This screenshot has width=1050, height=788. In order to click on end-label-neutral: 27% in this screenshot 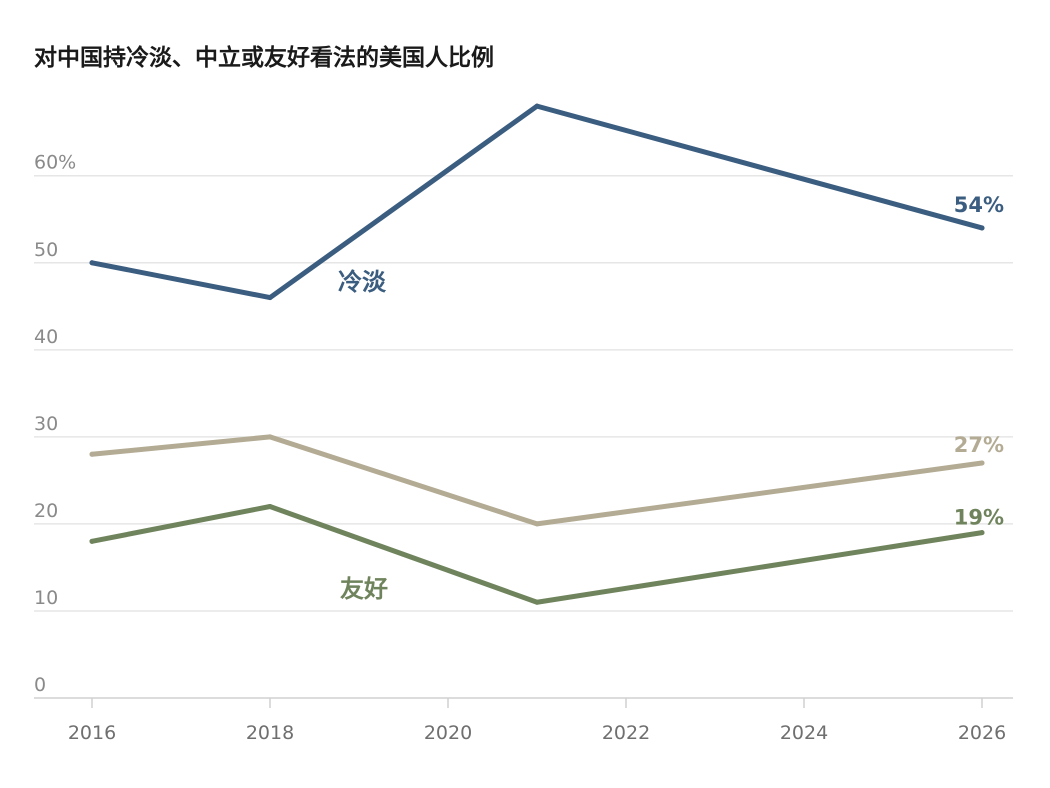, I will do `click(979, 445)`.